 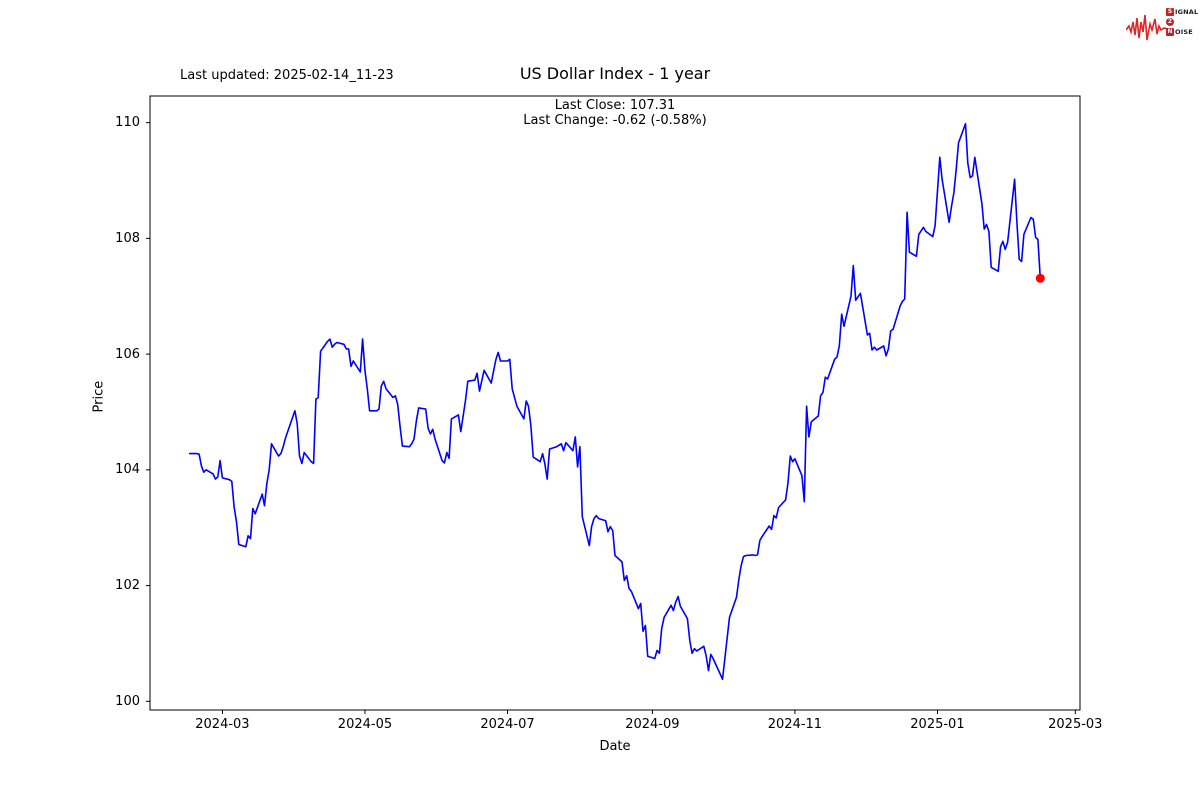 What do you see at coordinates (1075, 724) in the screenshot?
I see `x-tick-label: 2025-03` at bounding box center [1075, 724].